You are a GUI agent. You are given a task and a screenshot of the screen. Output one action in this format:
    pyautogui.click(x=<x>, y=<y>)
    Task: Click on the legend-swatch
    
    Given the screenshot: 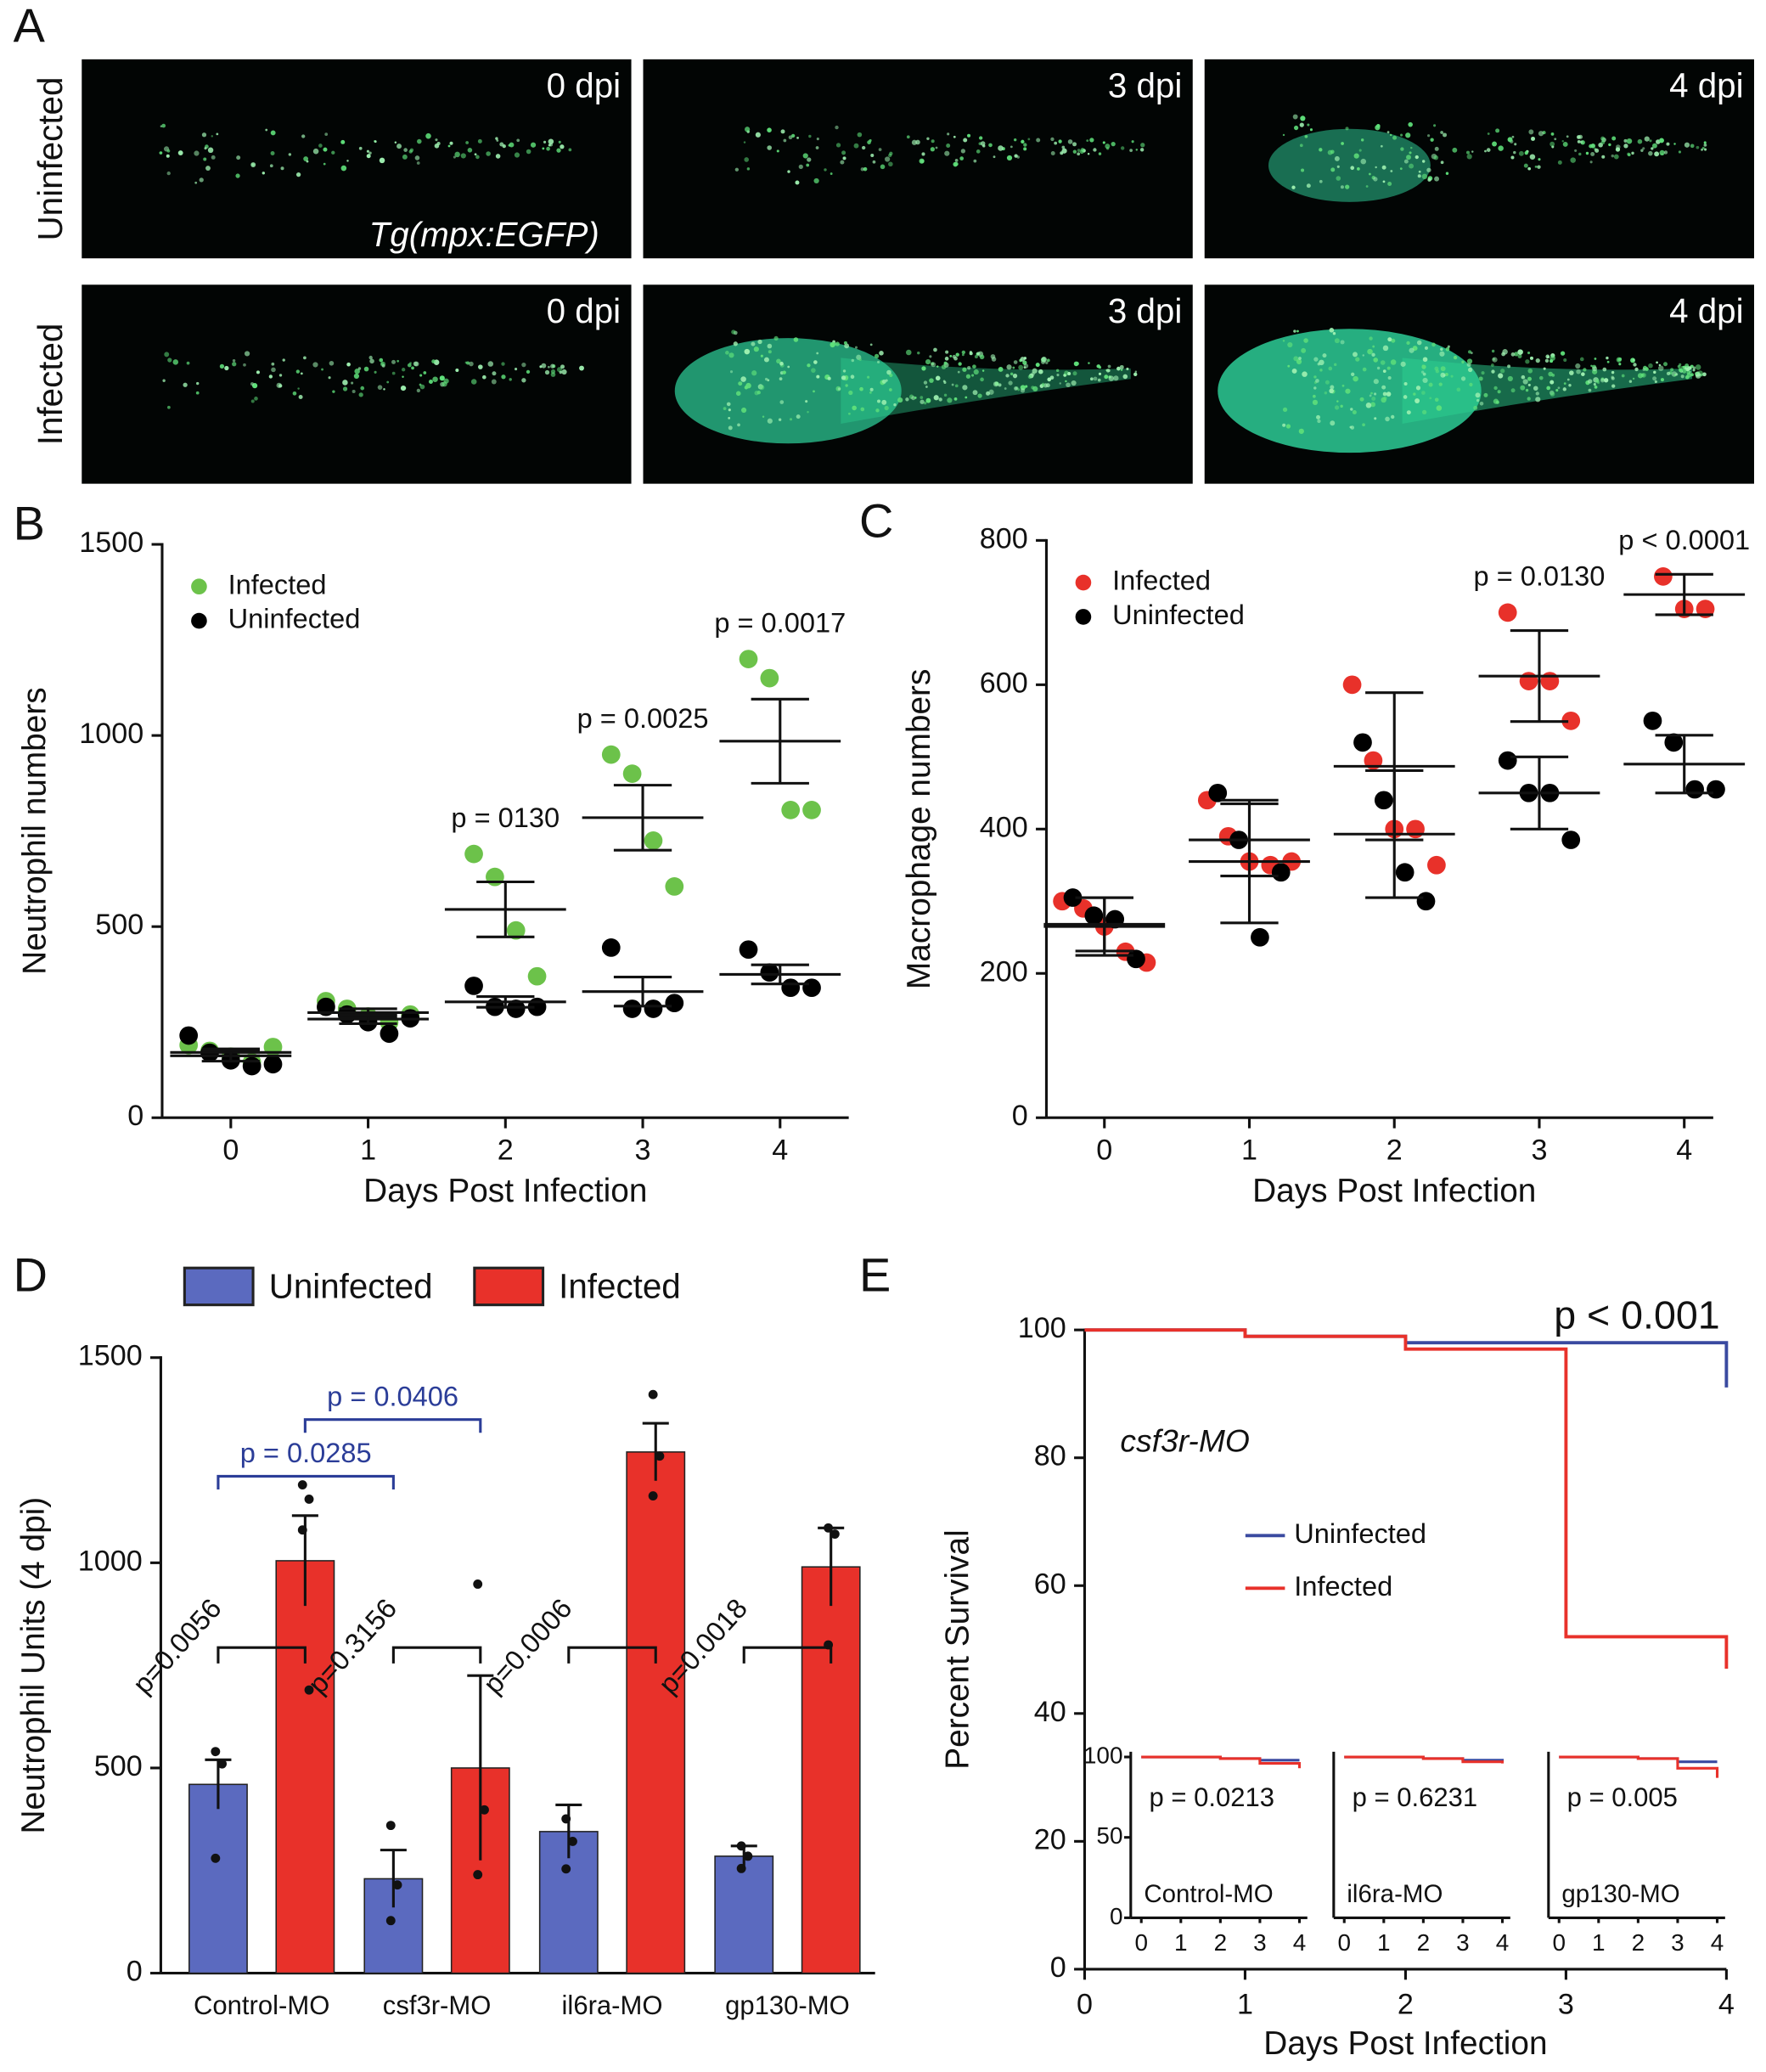 What is the action you would take?
    pyautogui.click(x=509, y=1286)
    